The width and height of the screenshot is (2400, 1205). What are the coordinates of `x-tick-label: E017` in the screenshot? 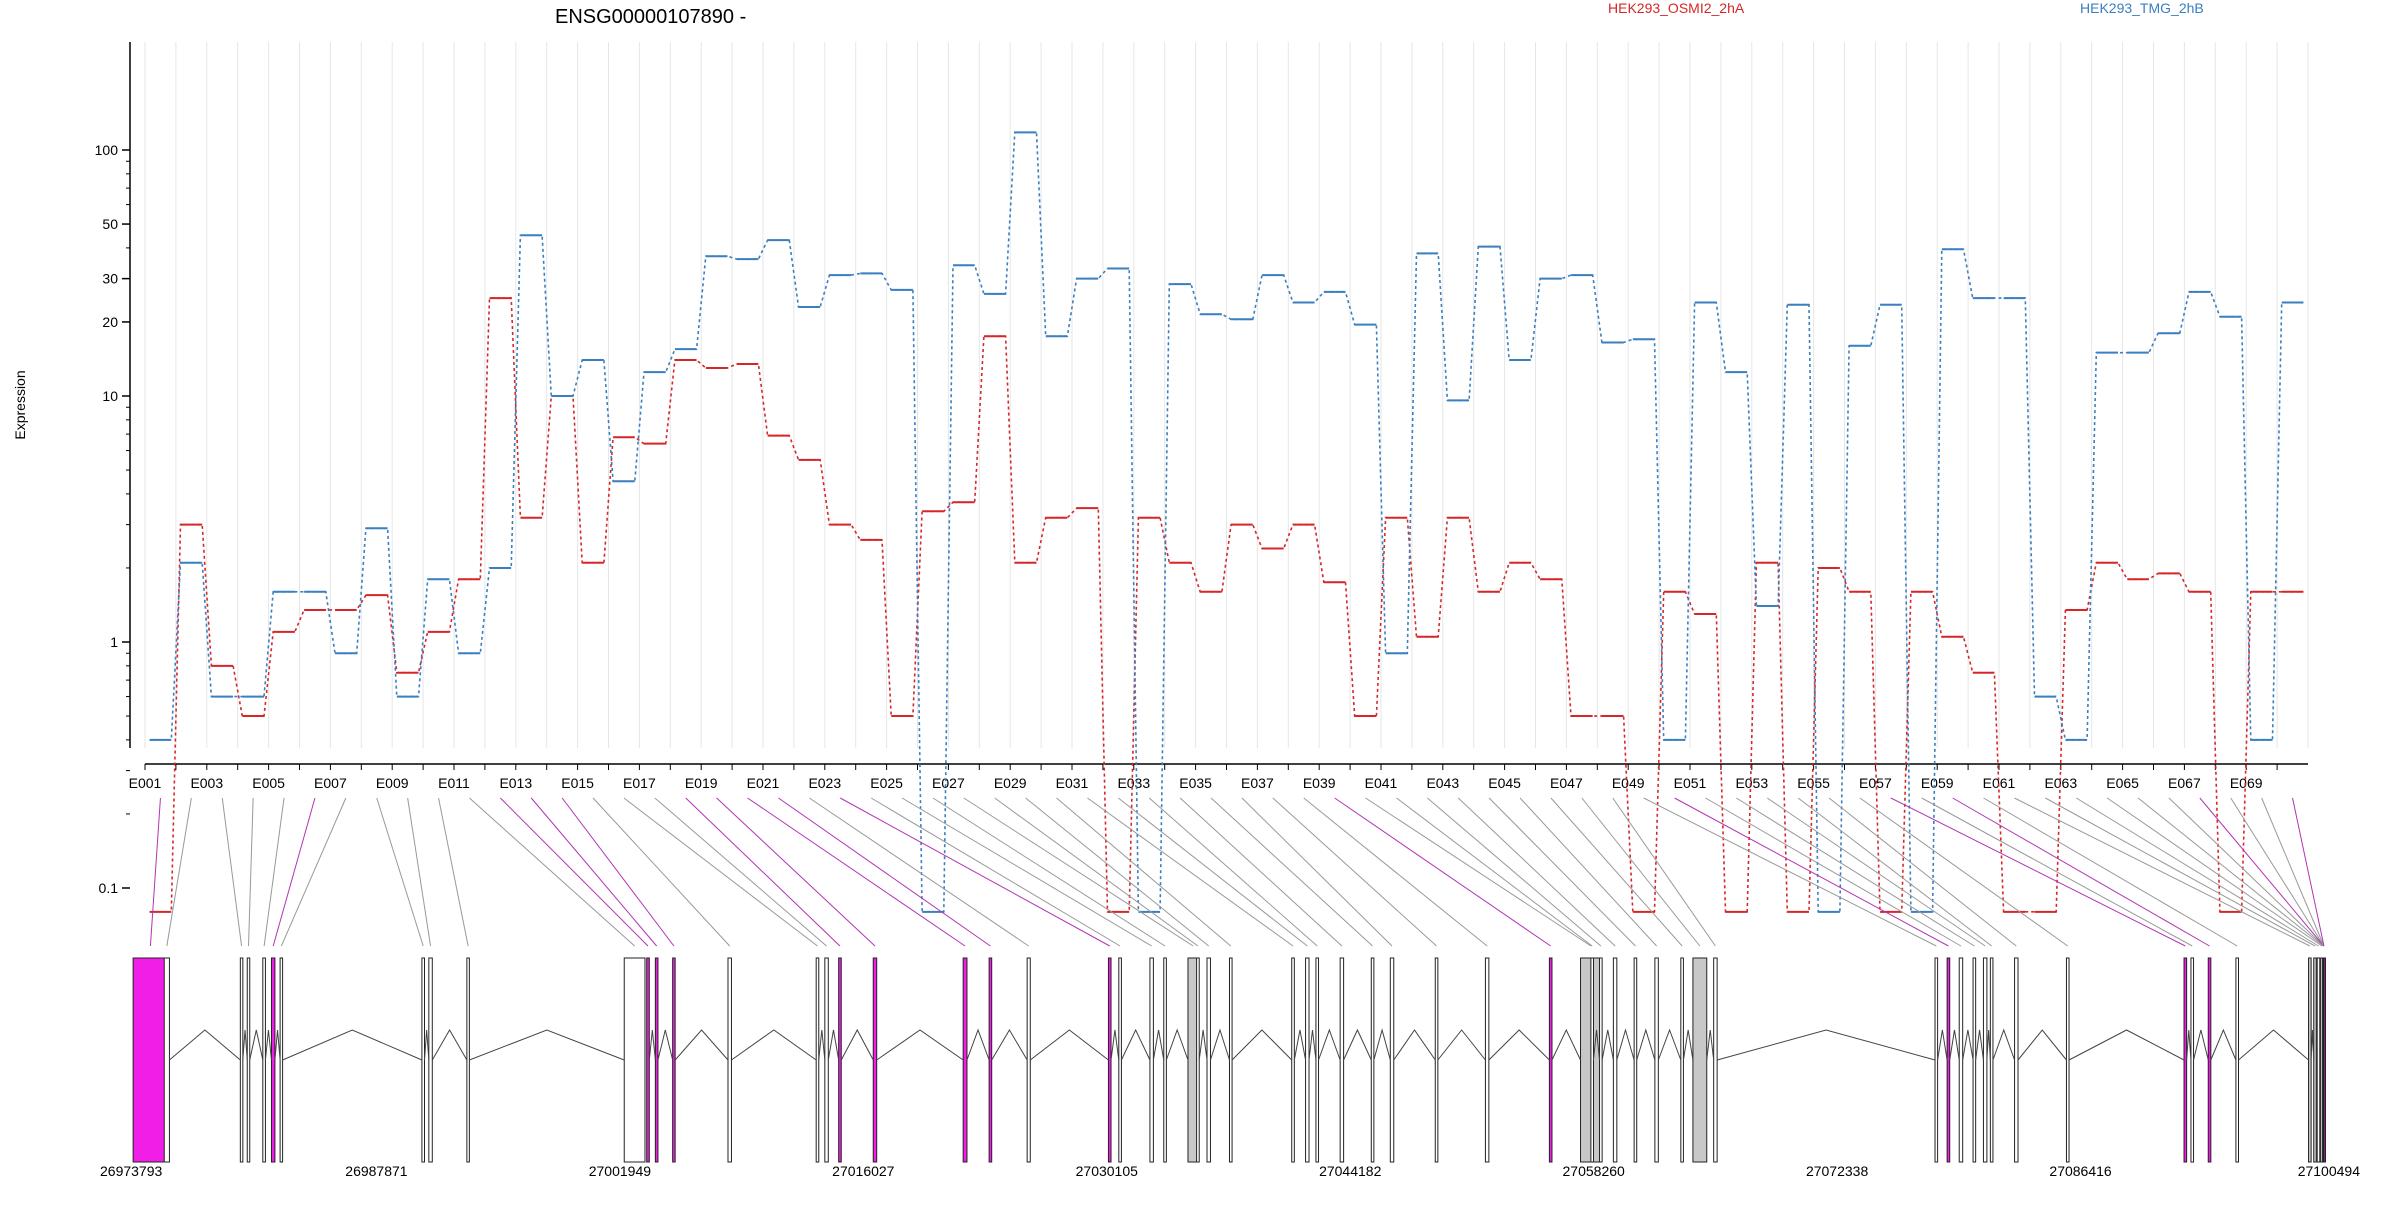 It's located at (639, 783).